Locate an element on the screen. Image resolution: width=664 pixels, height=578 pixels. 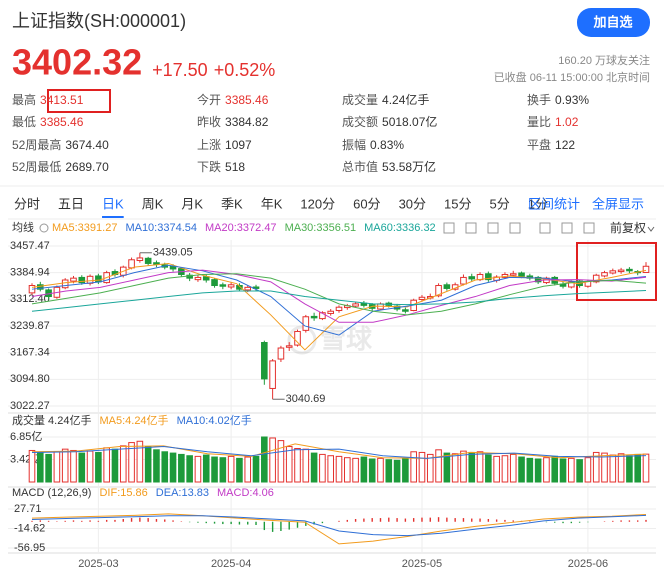
ma-setting-icon is located at coordinates (44, 228).